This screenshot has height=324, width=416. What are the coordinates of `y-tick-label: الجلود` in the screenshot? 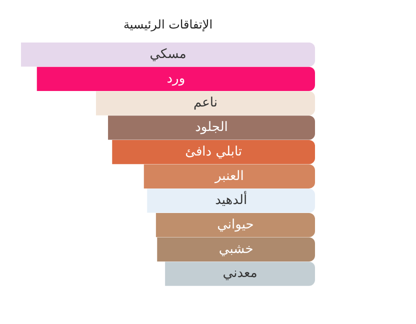 It's located at (211, 128).